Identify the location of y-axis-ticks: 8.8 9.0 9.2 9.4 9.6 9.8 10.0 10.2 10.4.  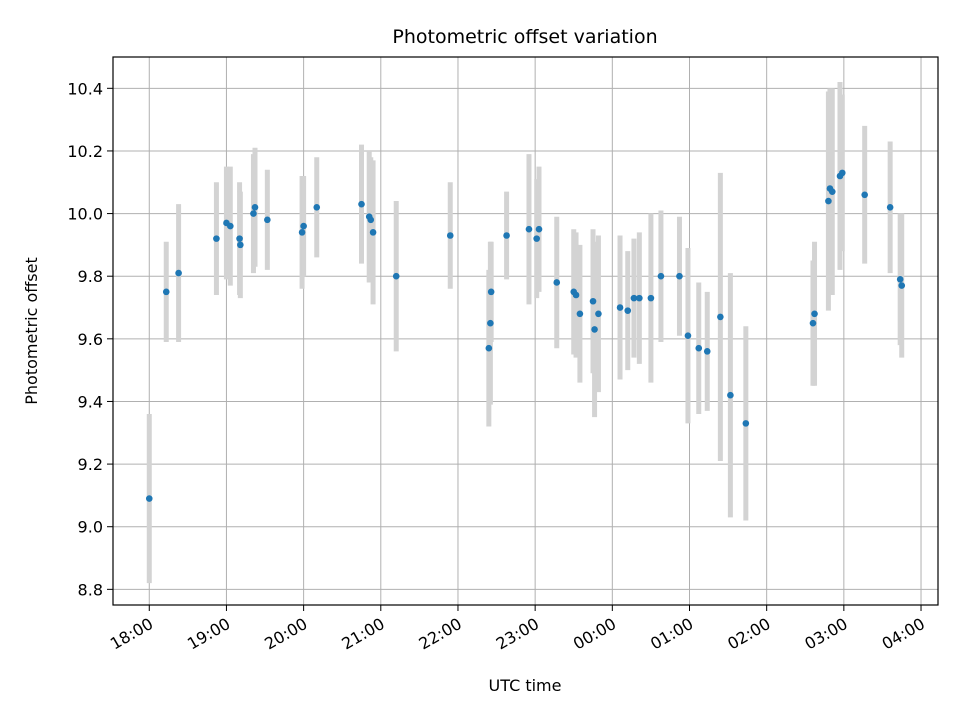
(90, 339).